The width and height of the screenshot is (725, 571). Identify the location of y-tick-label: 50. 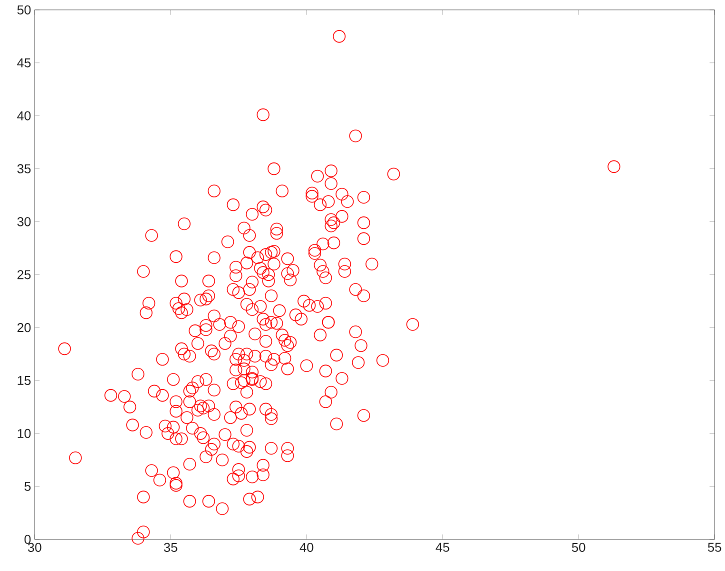
(24, 9).